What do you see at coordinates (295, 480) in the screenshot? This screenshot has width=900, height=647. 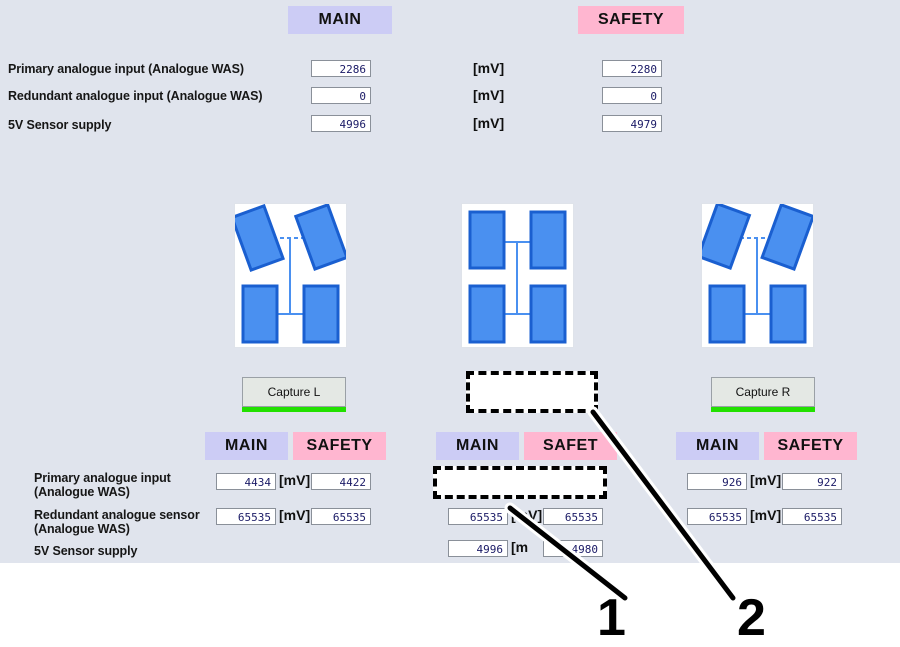 I see `group-left-primary-unit: [mV]` at bounding box center [295, 480].